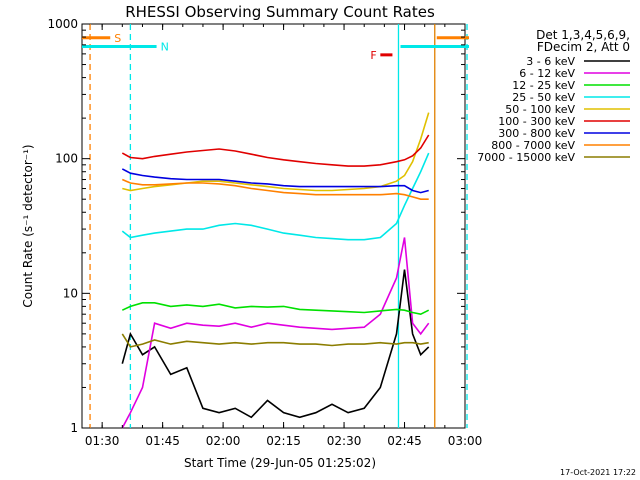 The height and width of the screenshot is (480, 640). Describe the element at coordinates (102, 441) in the screenshot. I see `x-tick-label: 01:30` at that location.